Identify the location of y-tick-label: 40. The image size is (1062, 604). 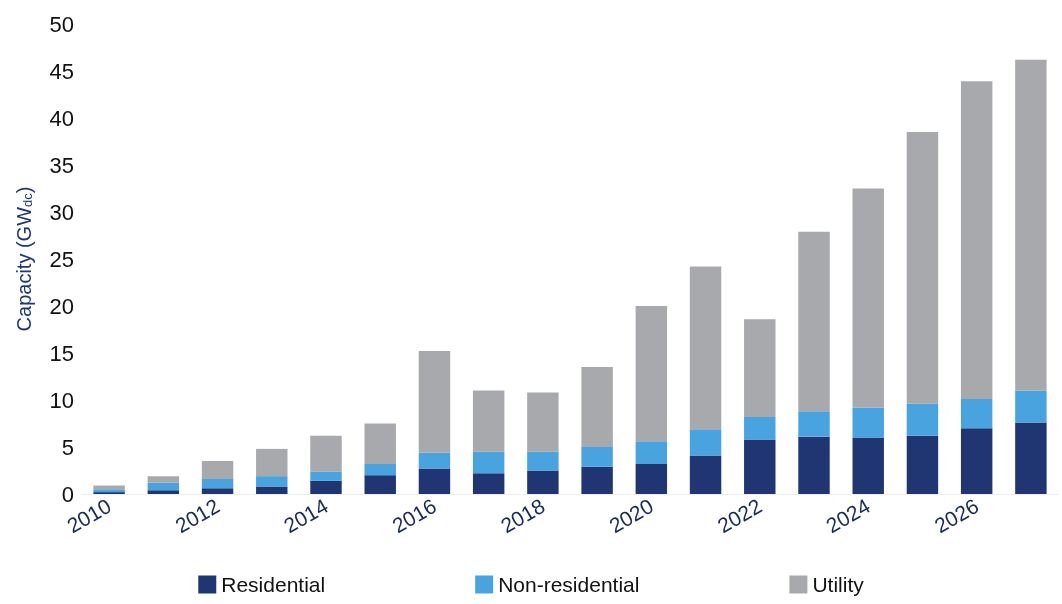
(61, 118).